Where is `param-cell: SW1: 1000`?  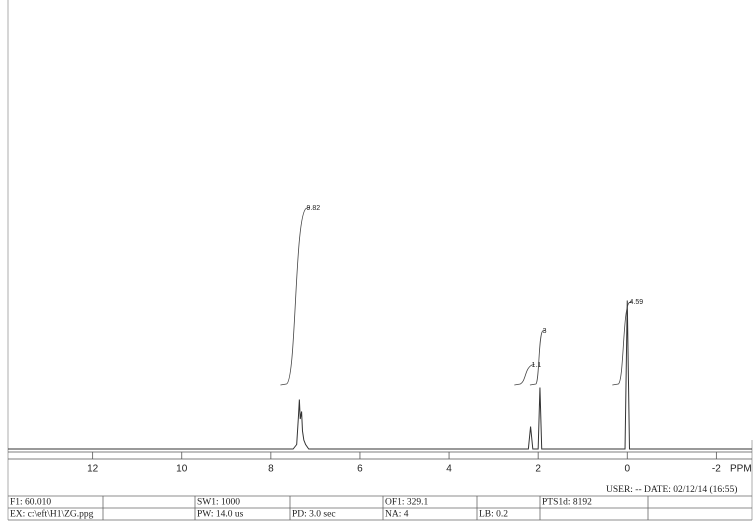
param-cell: SW1: 1000 is located at coordinates (218, 503).